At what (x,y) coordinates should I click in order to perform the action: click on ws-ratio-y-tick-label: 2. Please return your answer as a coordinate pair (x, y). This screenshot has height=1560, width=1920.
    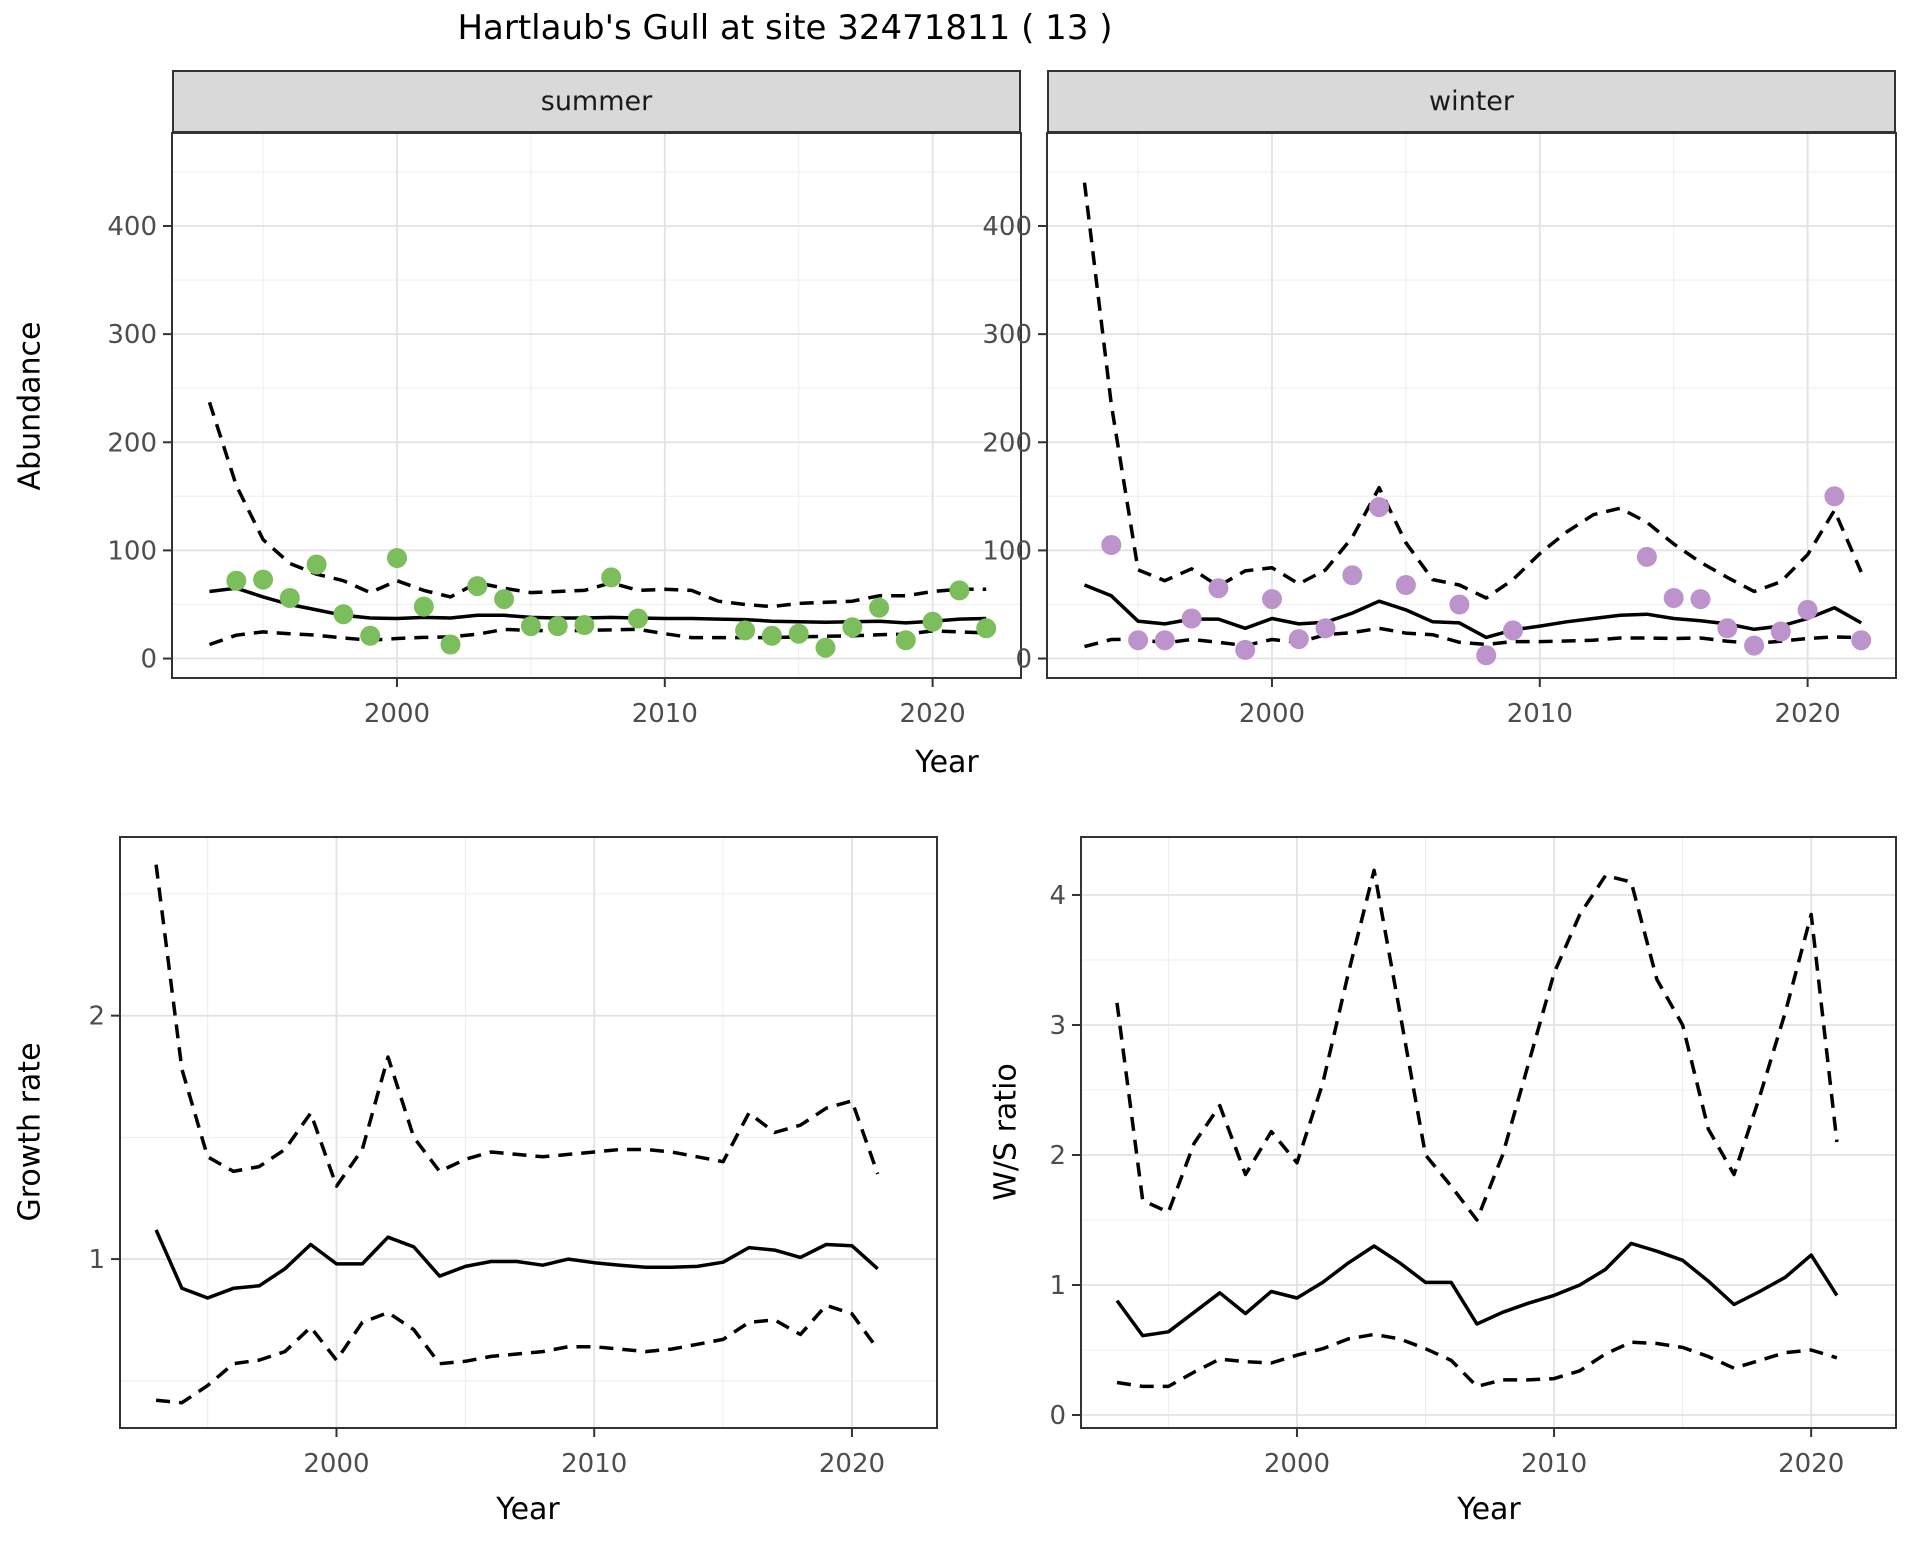
    Looking at the image, I should click on (1057, 1156).